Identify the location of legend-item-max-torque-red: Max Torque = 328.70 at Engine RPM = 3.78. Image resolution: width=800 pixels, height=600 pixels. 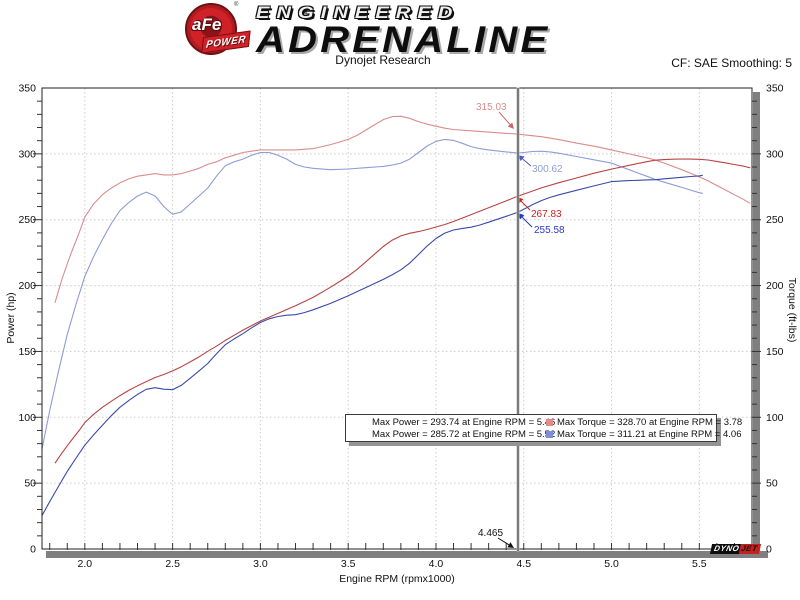
(644, 422).